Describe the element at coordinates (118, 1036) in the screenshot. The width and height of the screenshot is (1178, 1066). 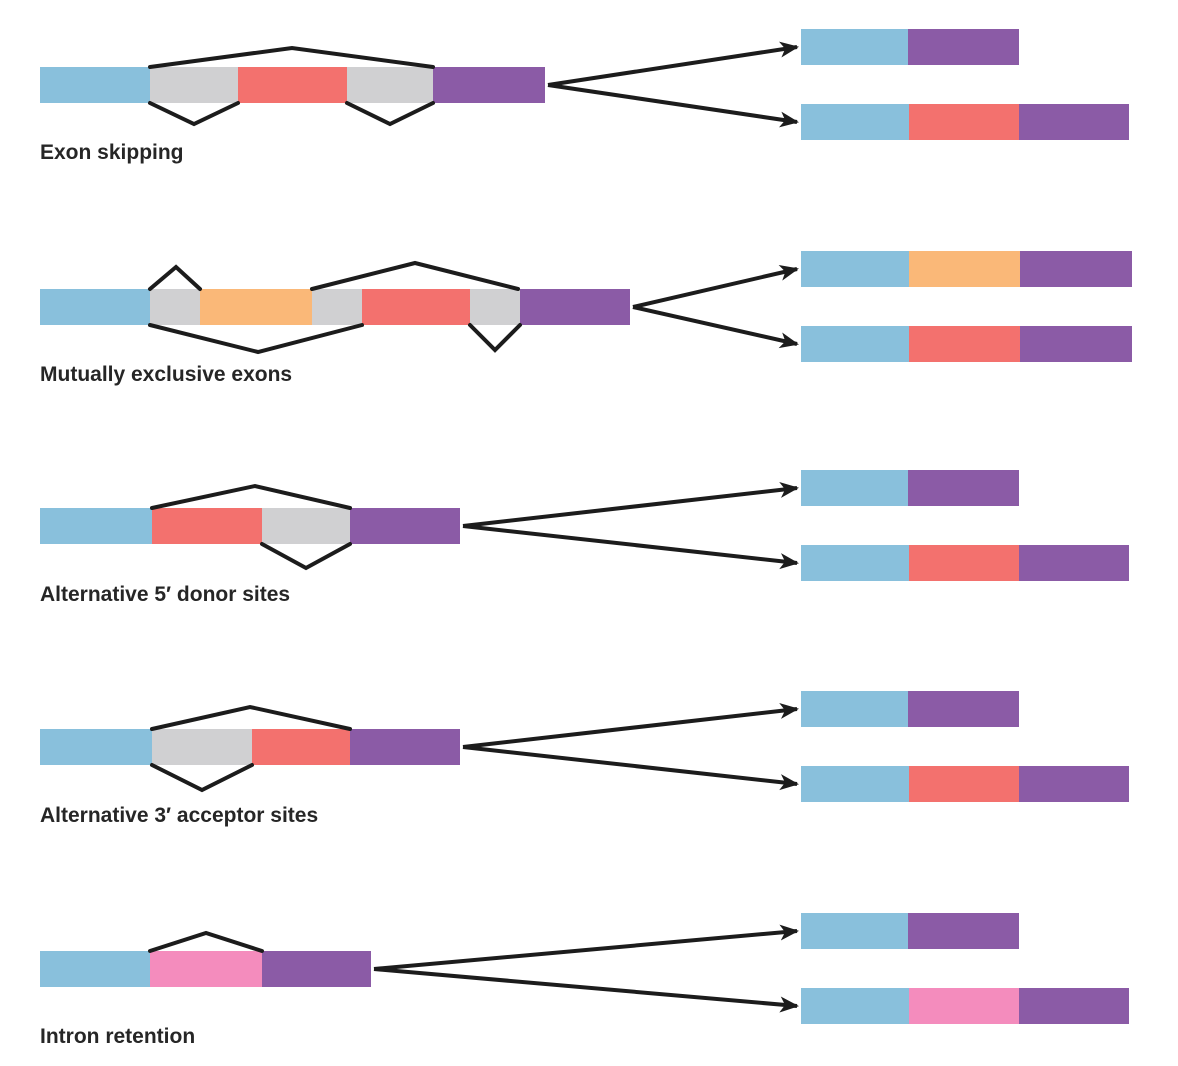
I see `section-label-intron-retention: Intron retention` at that location.